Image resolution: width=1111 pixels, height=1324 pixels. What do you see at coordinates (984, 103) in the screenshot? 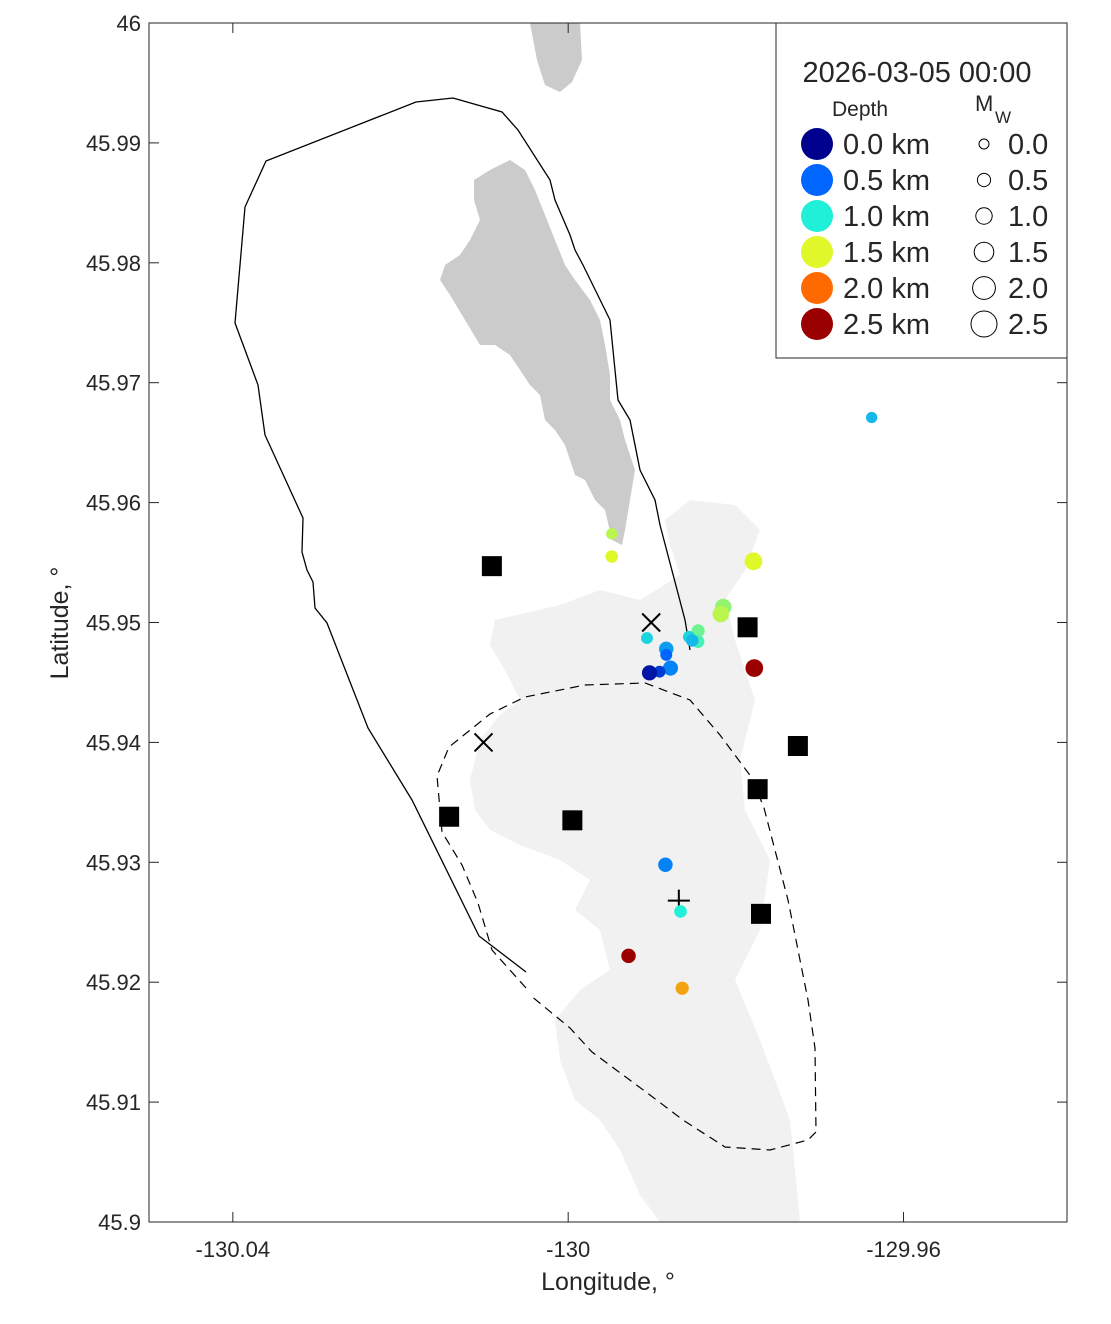
I see `legend-mw-header: M` at bounding box center [984, 103].